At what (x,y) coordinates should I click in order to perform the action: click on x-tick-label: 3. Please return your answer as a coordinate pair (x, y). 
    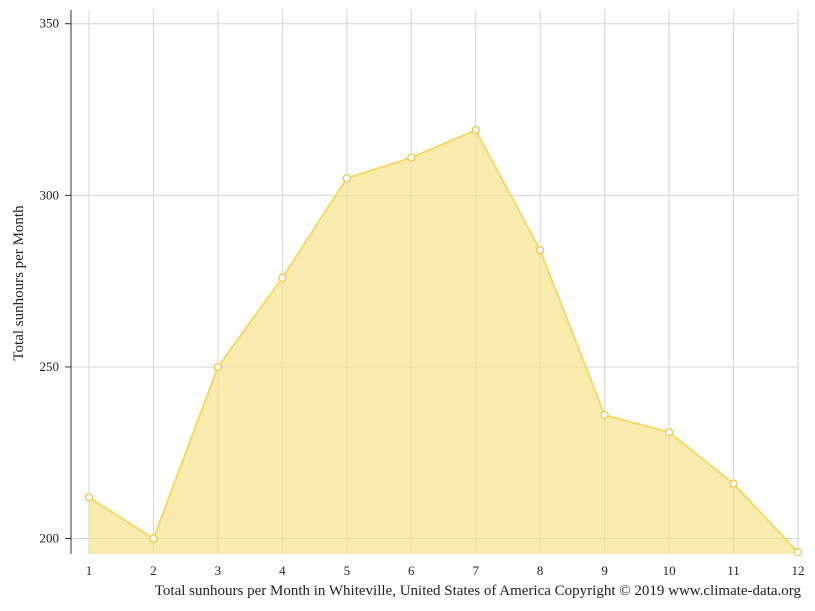
    Looking at the image, I should click on (218, 570).